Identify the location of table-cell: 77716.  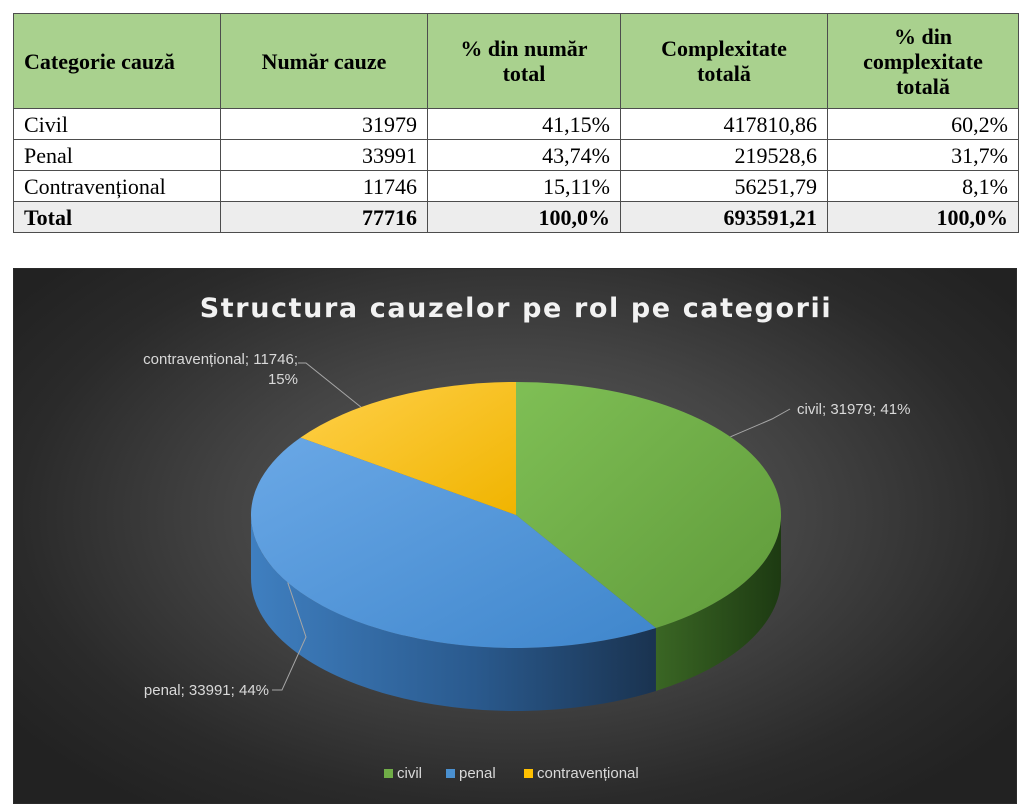
(324, 217).